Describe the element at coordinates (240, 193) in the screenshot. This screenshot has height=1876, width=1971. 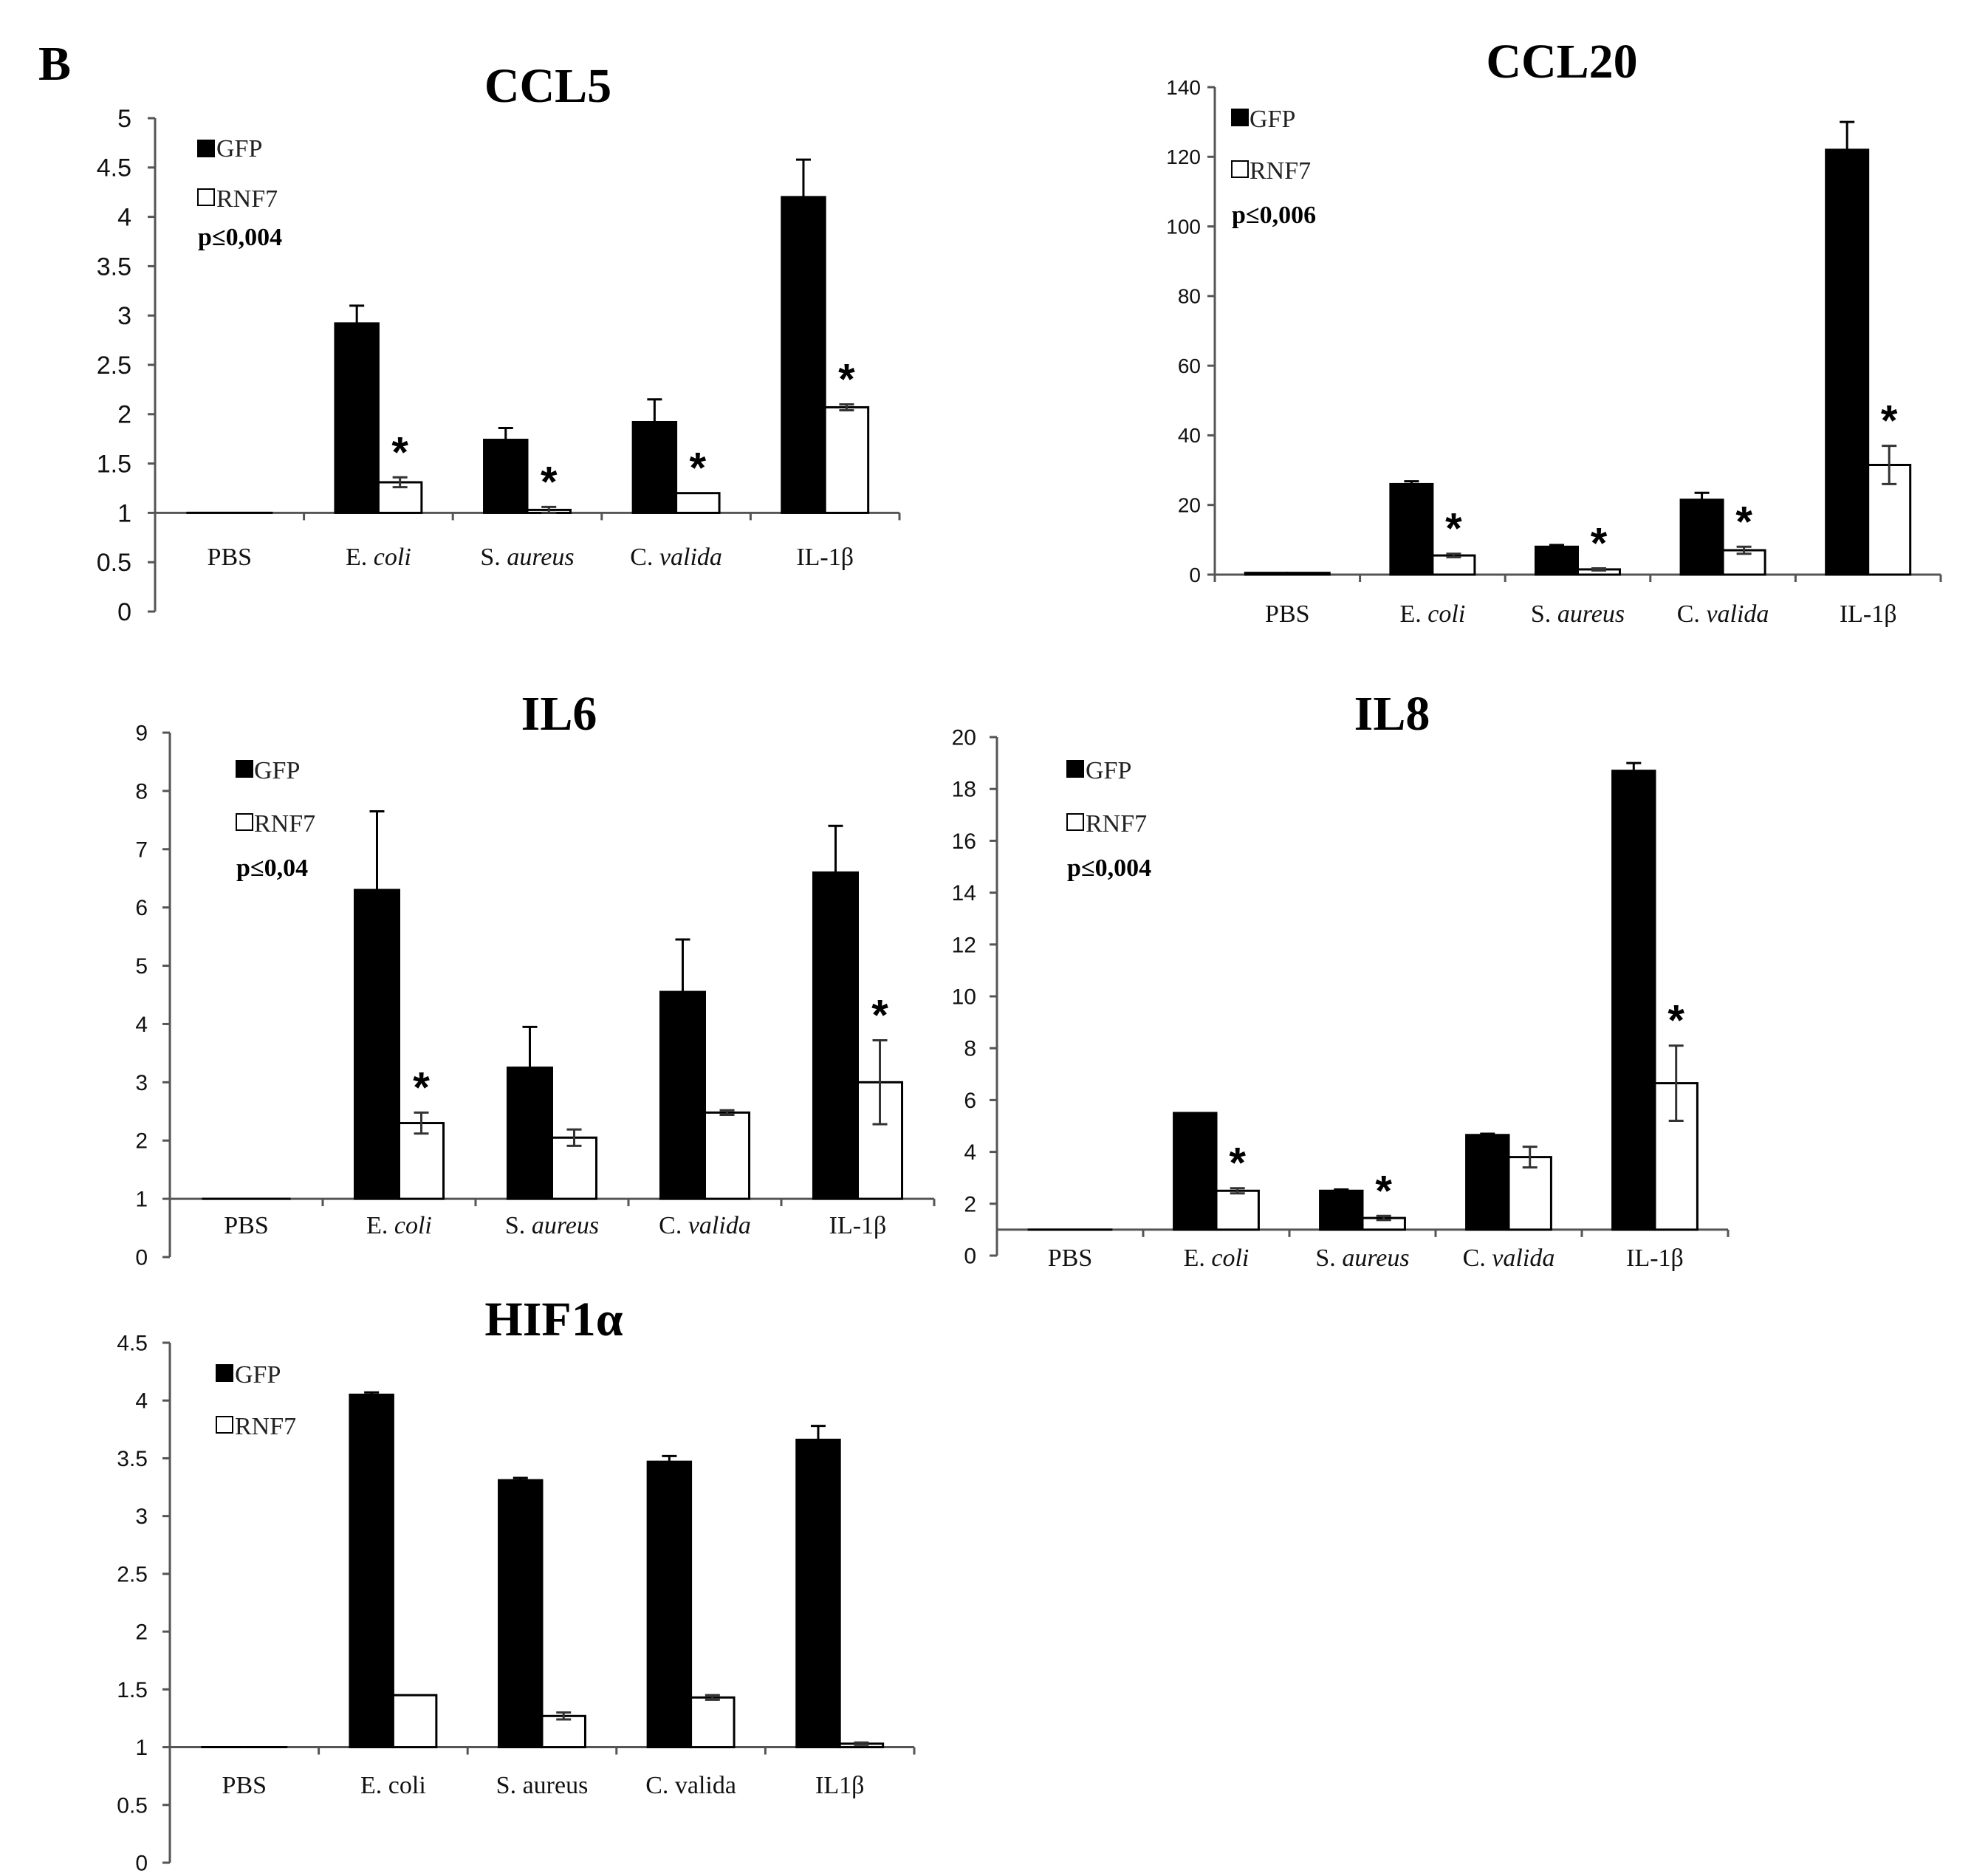
I see `legend: GFP RNF7 p≤0,004` at that location.